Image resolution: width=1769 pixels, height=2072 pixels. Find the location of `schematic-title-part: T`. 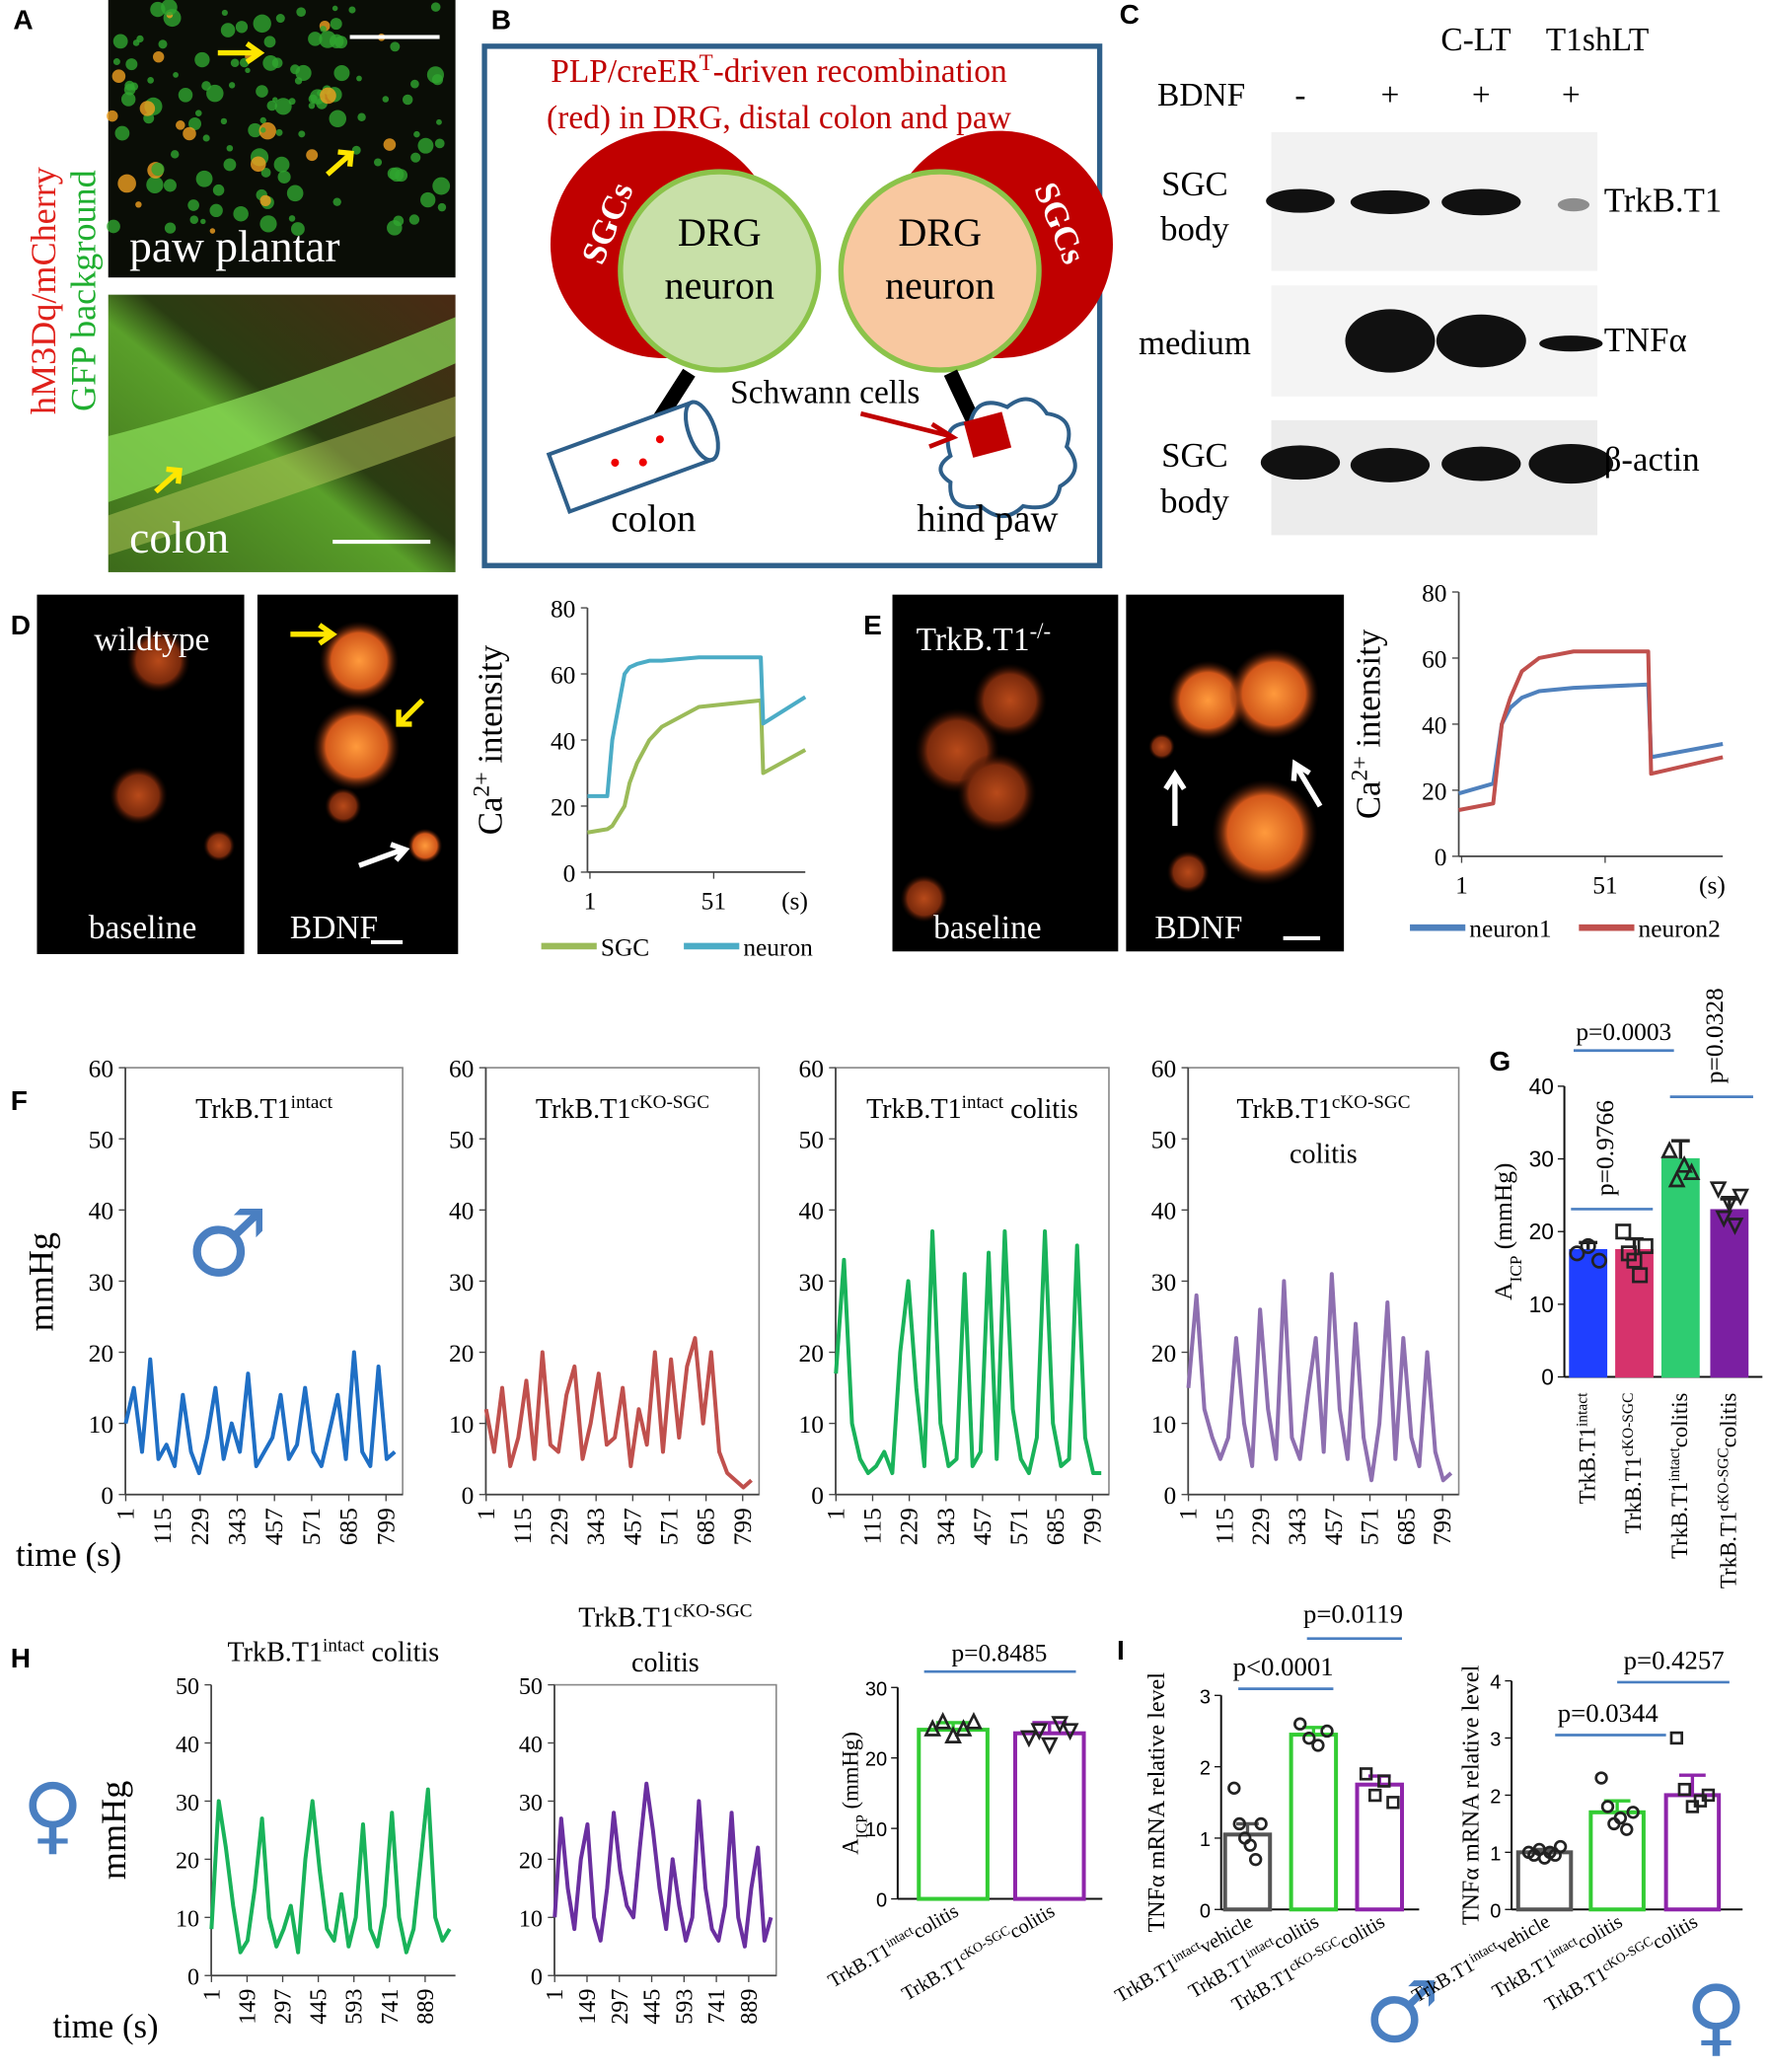

schematic-title-part: T is located at coordinates (706, 62).